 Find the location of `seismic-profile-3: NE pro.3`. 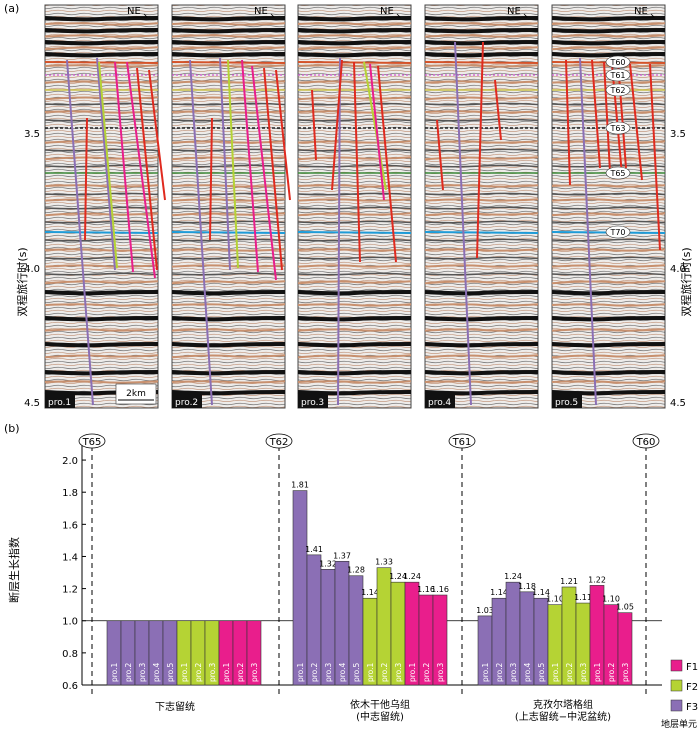

seismic-profile-3: NE pro.3 is located at coordinates (354, 206).